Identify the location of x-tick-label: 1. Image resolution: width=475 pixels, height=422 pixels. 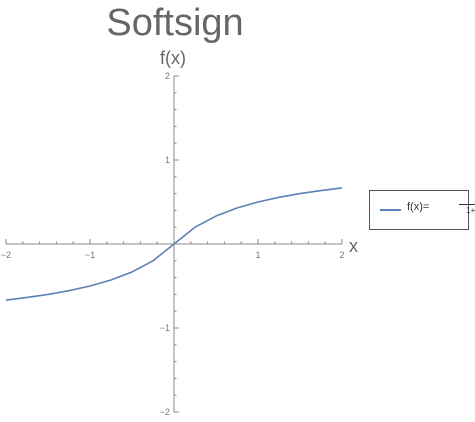
(257, 255).